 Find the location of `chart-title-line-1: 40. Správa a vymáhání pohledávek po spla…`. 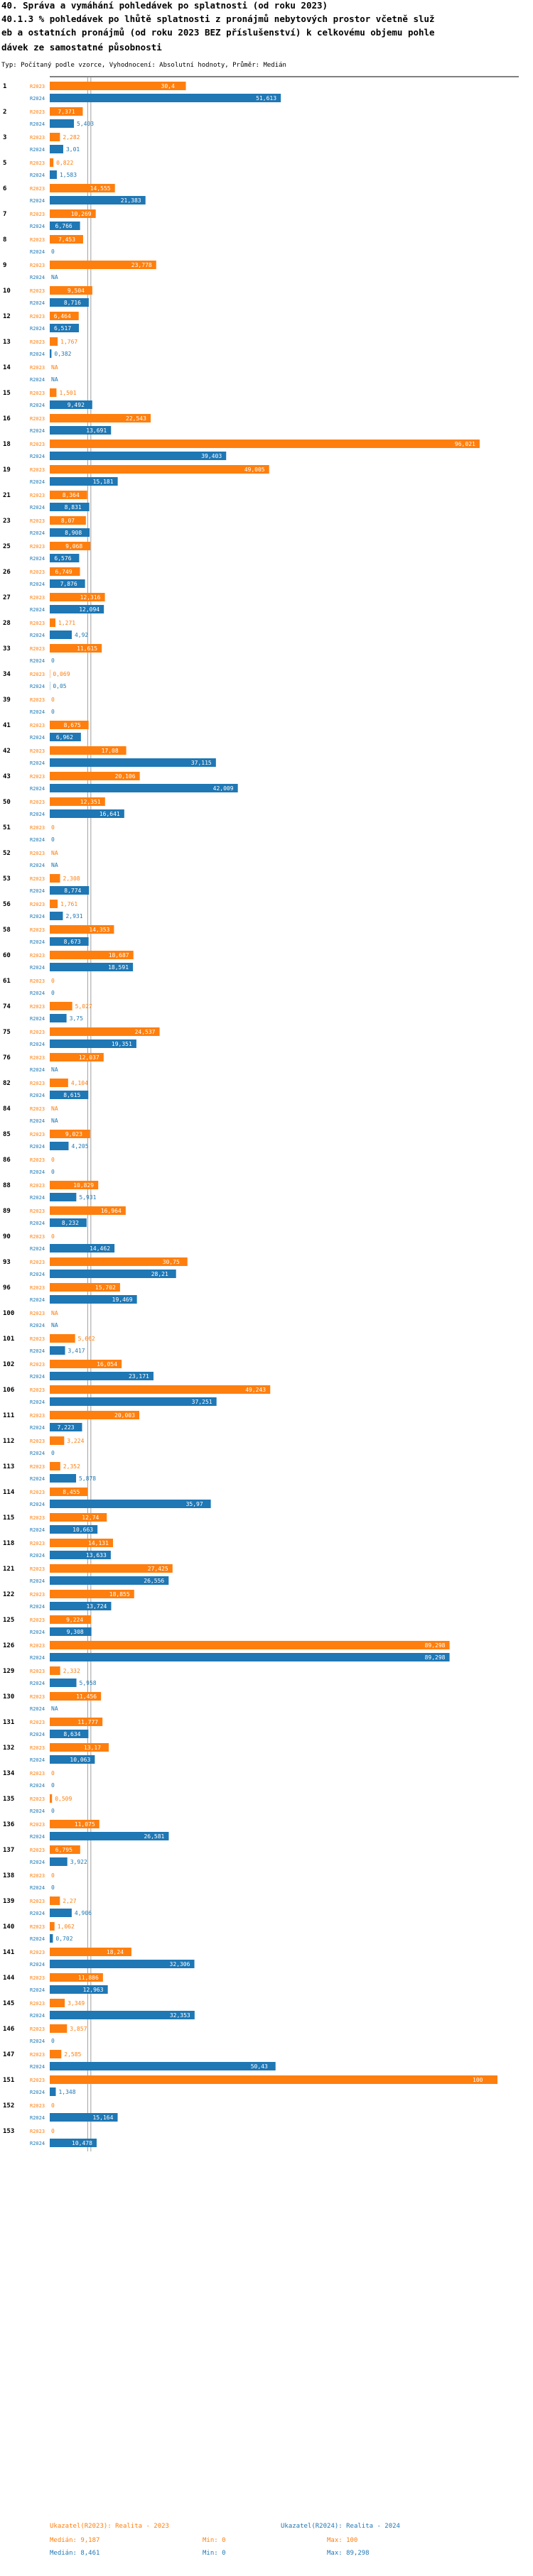

chart-title-line-1: 40. Správa a vymáhání pohledávek po spla… is located at coordinates (164, 5).